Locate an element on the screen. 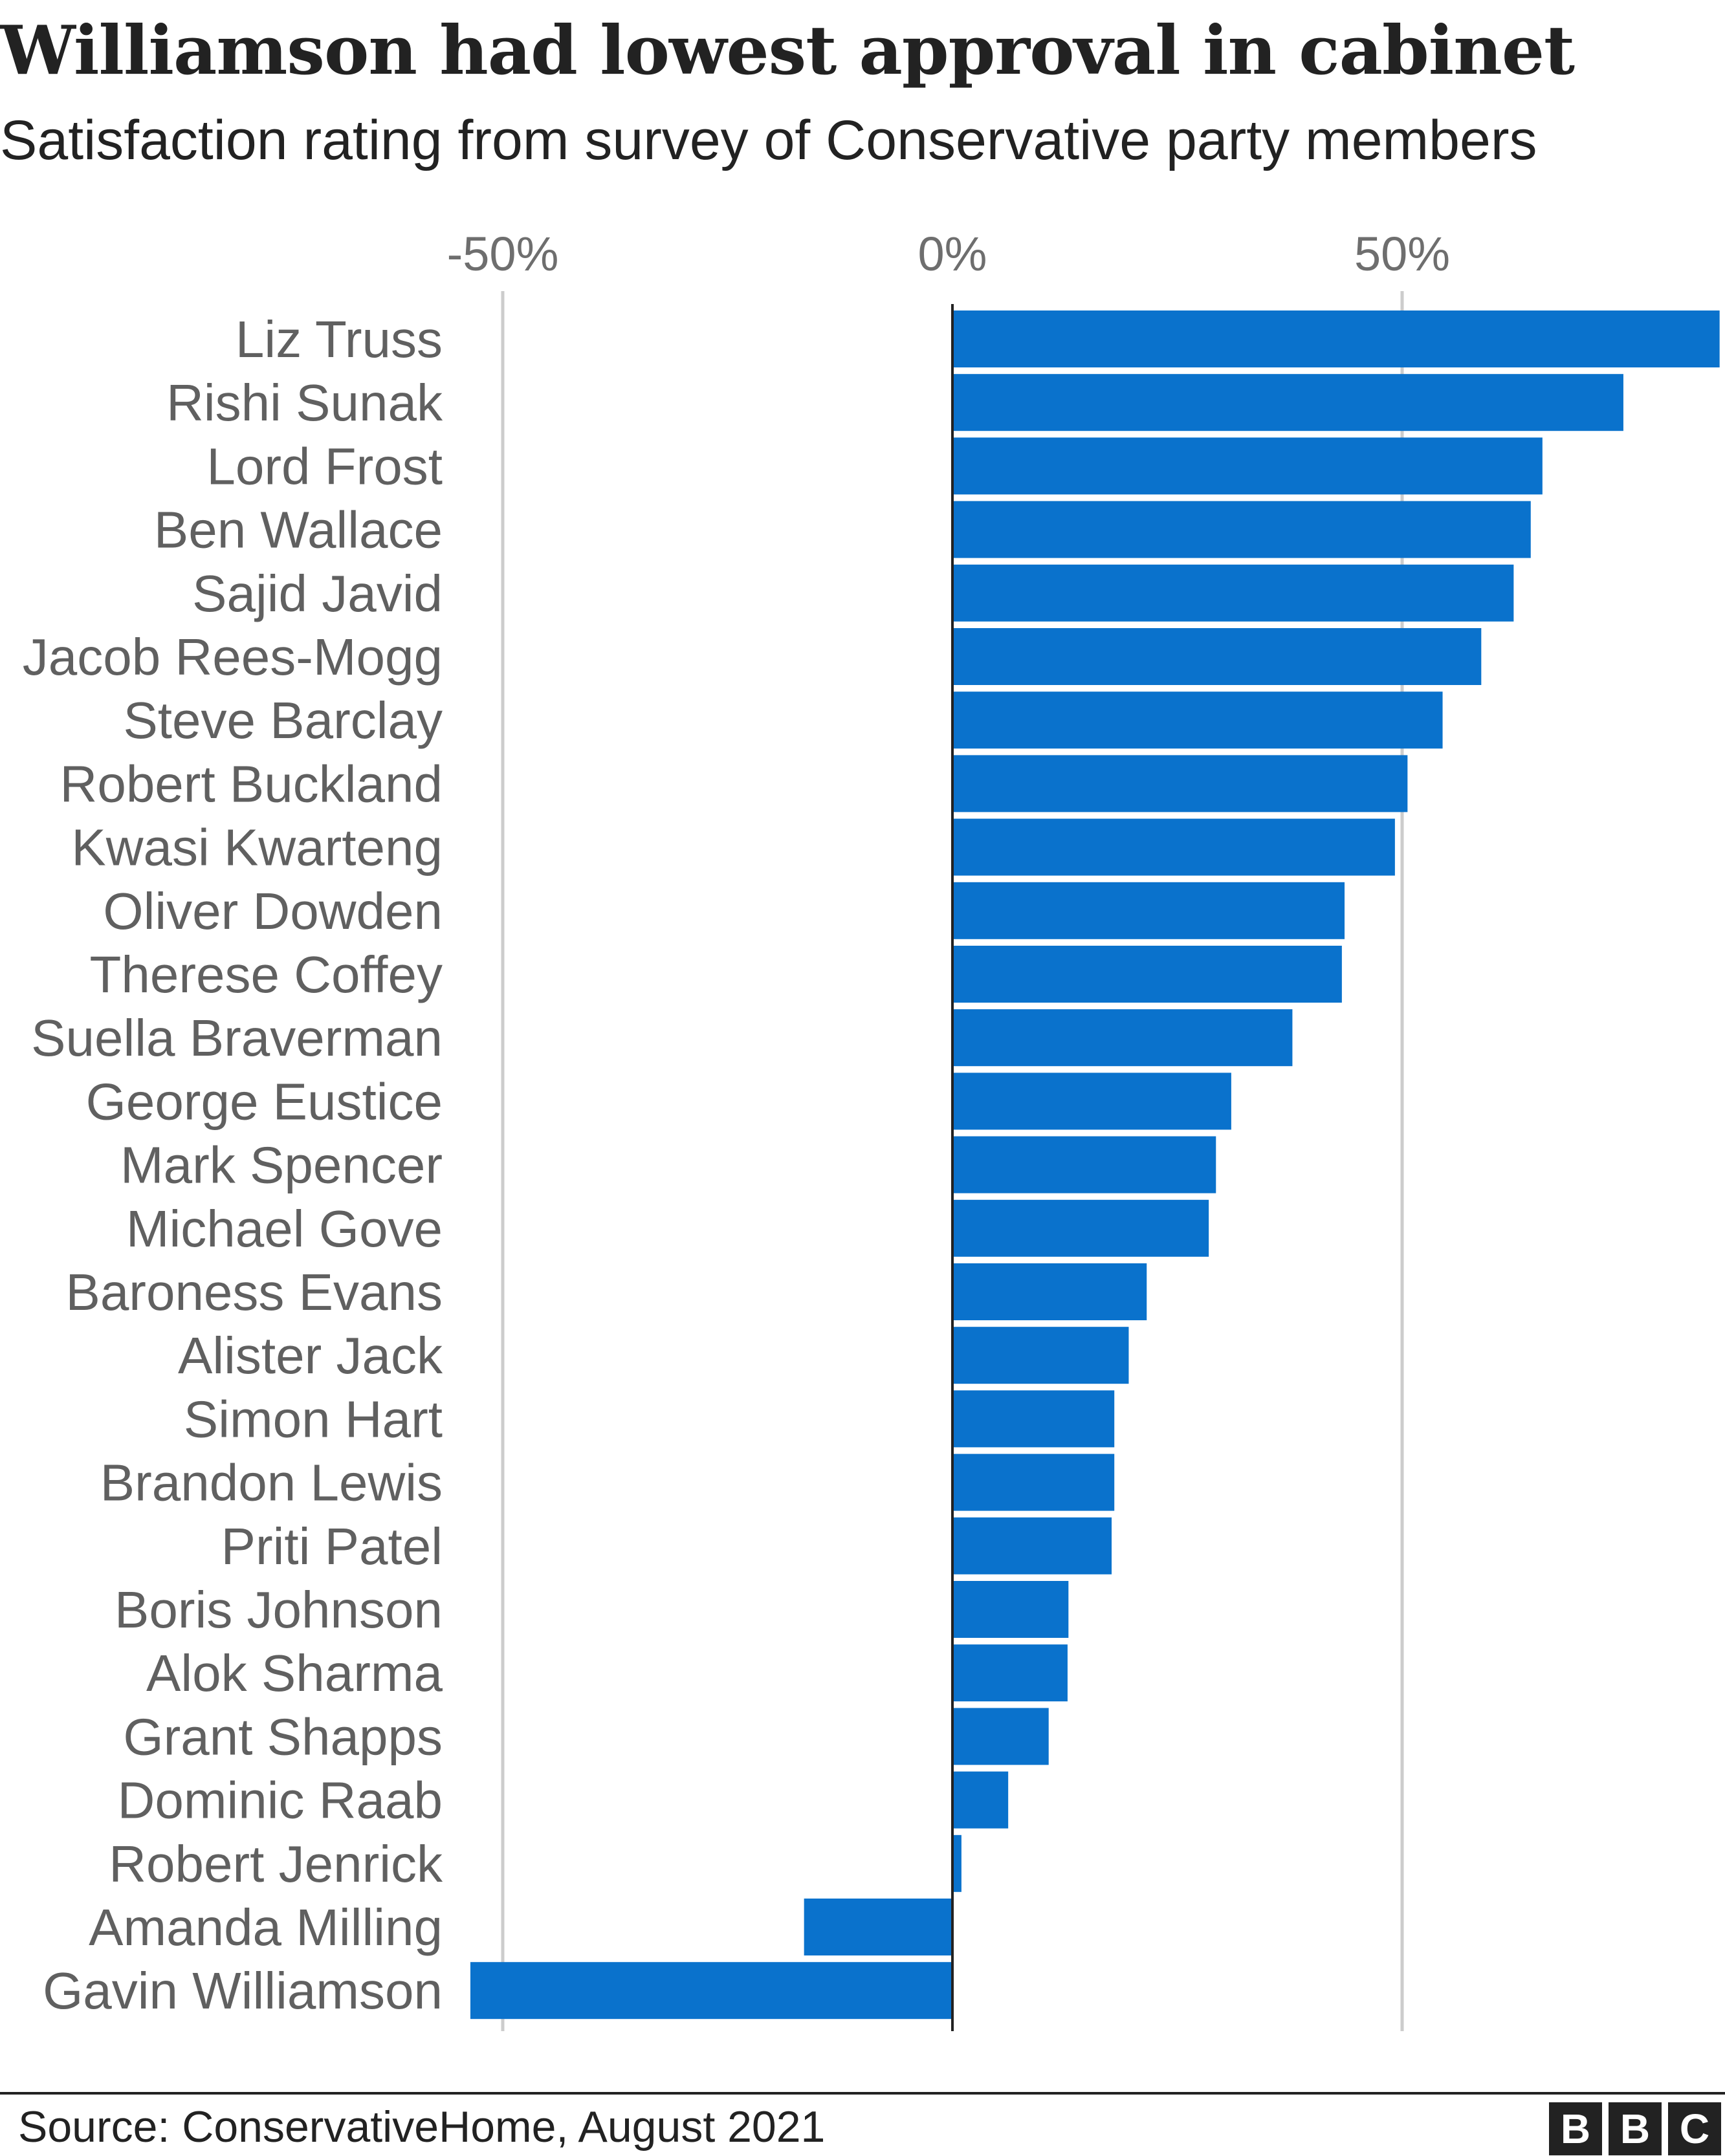 The image size is (1725, 2156). category-label: Rishi Sunak is located at coordinates (304, 402).